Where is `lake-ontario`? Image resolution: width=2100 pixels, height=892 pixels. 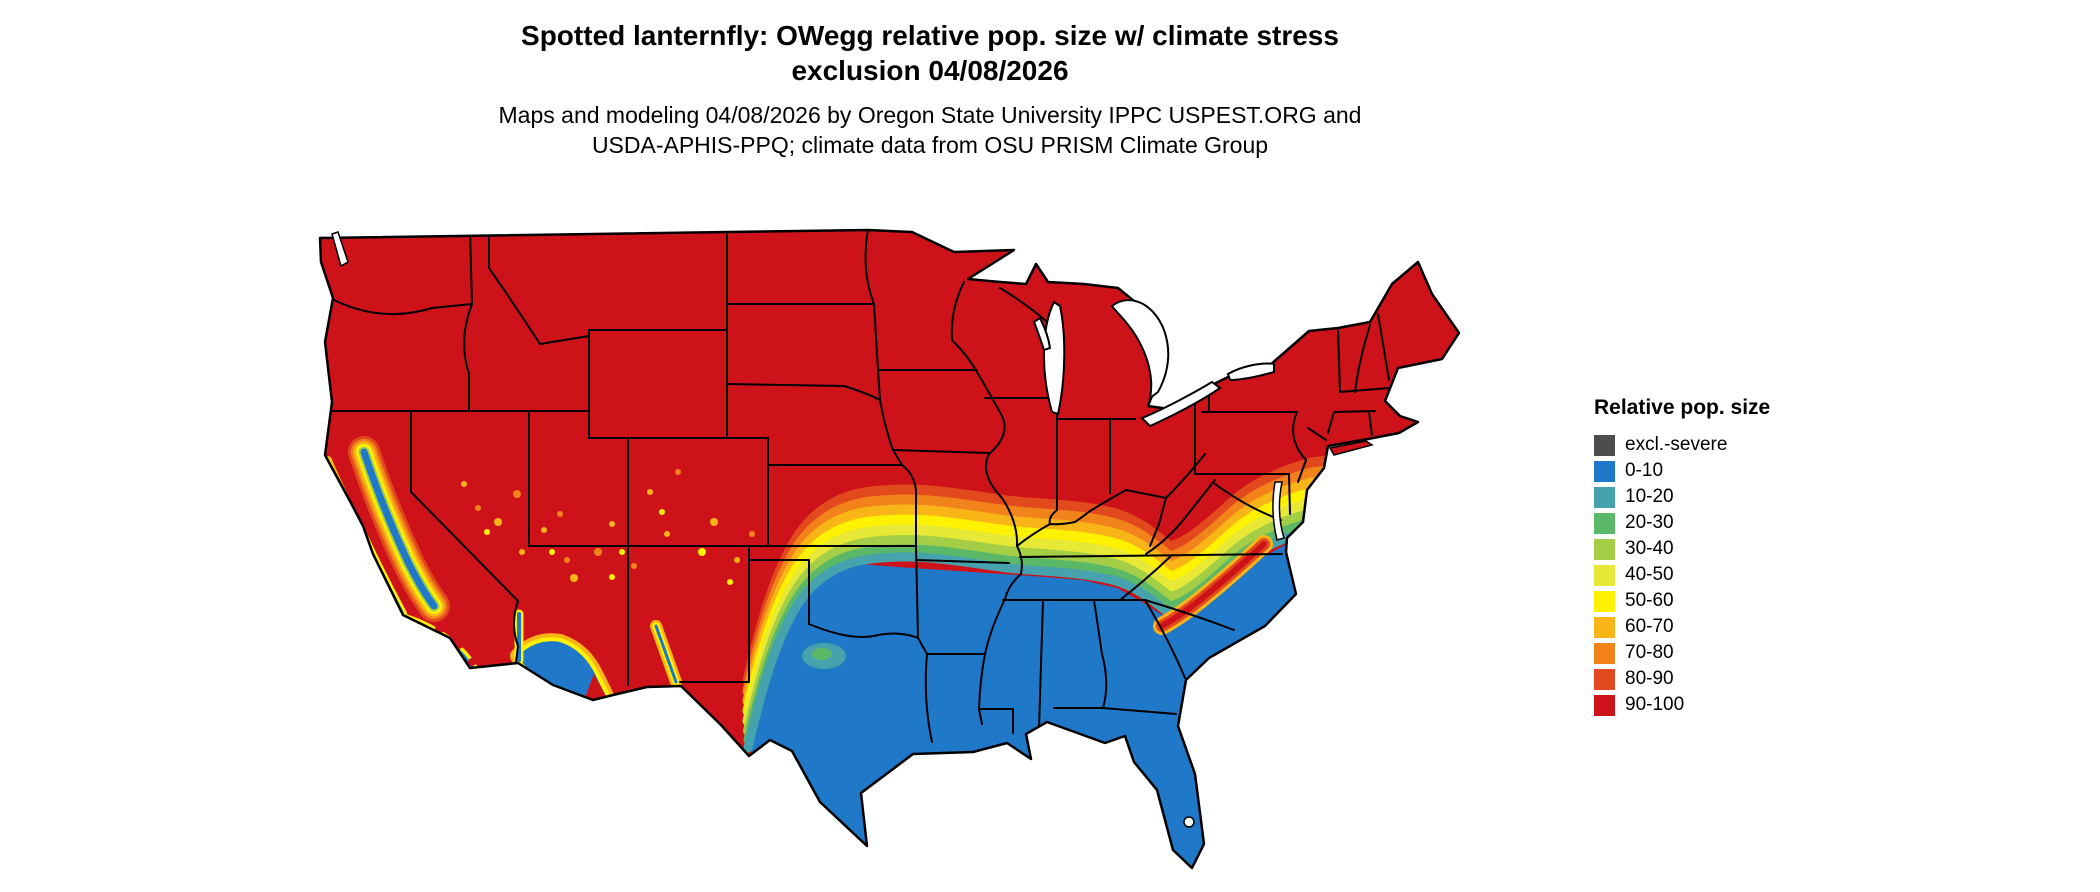 lake-ontario is located at coordinates (1250, 372).